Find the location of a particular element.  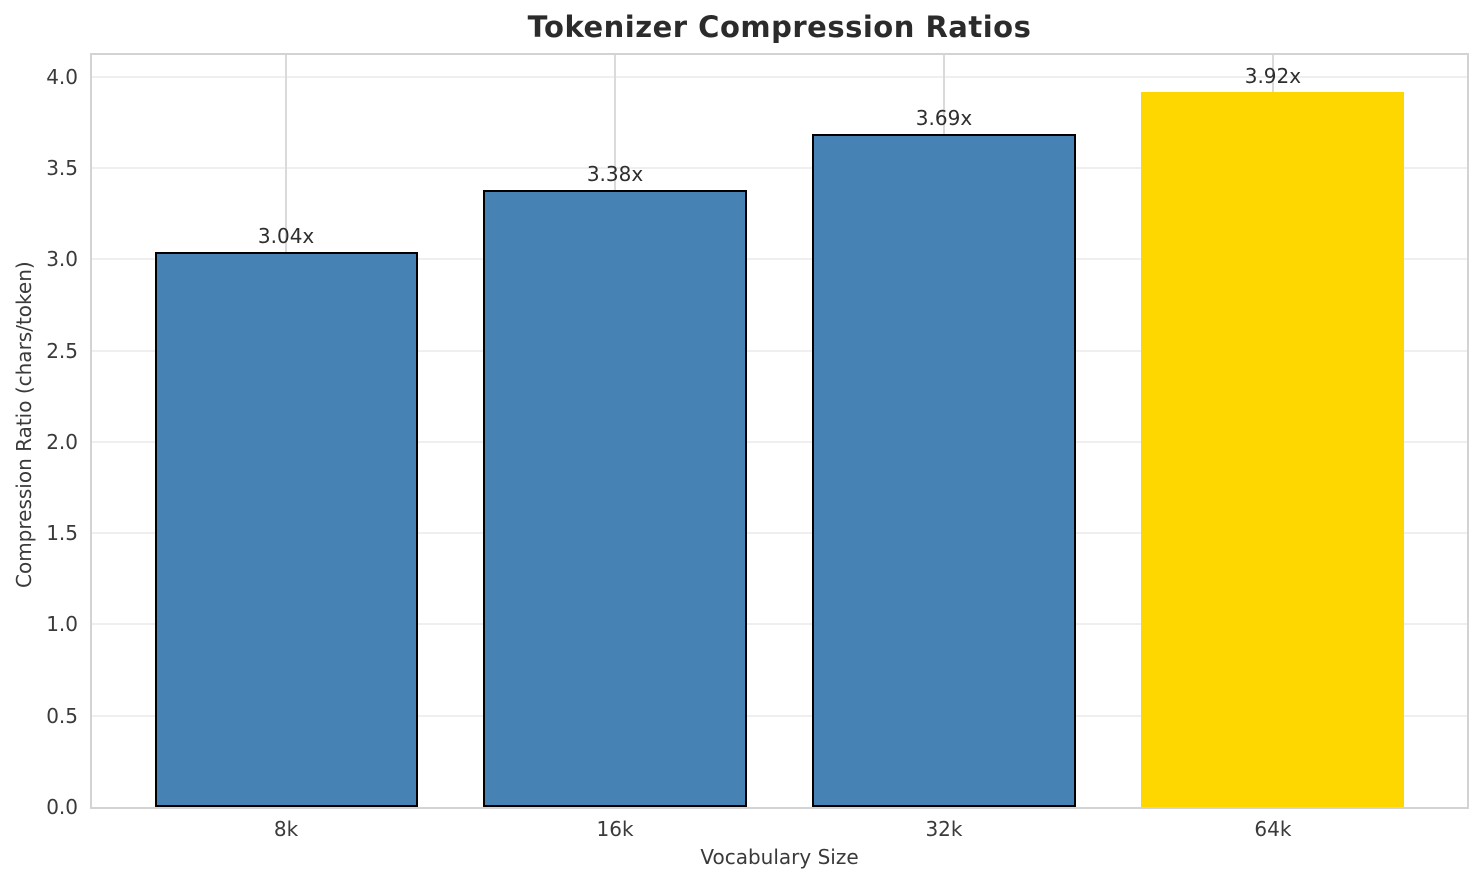

y-tick-label-0.0: 0.0 is located at coordinates (62, 807).